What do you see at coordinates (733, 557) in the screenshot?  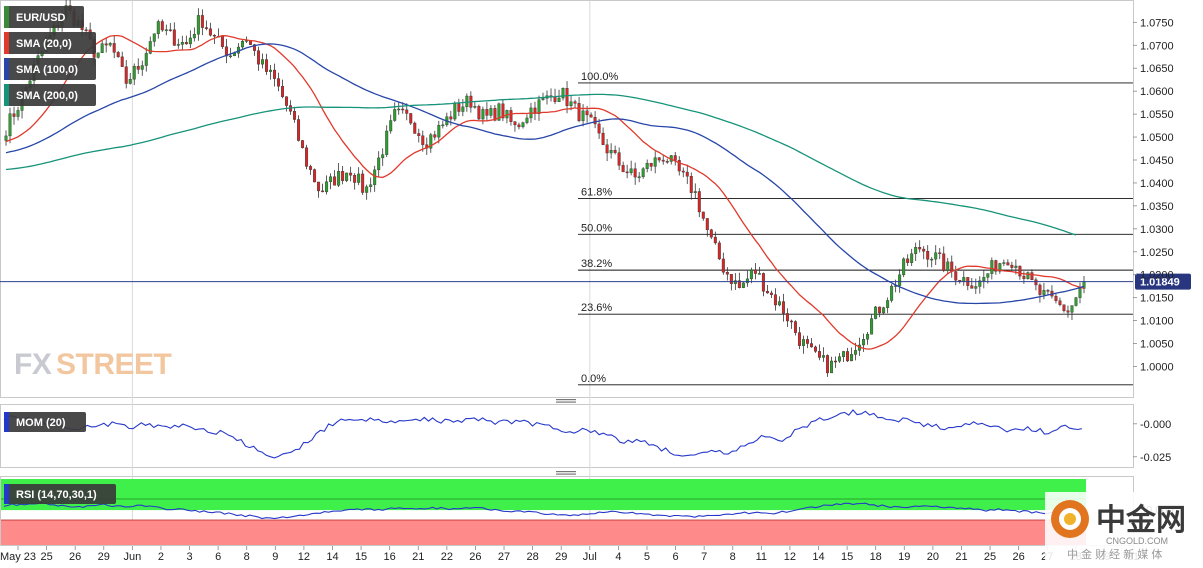 I see `date-tick-label: 8` at bounding box center [733, 557].